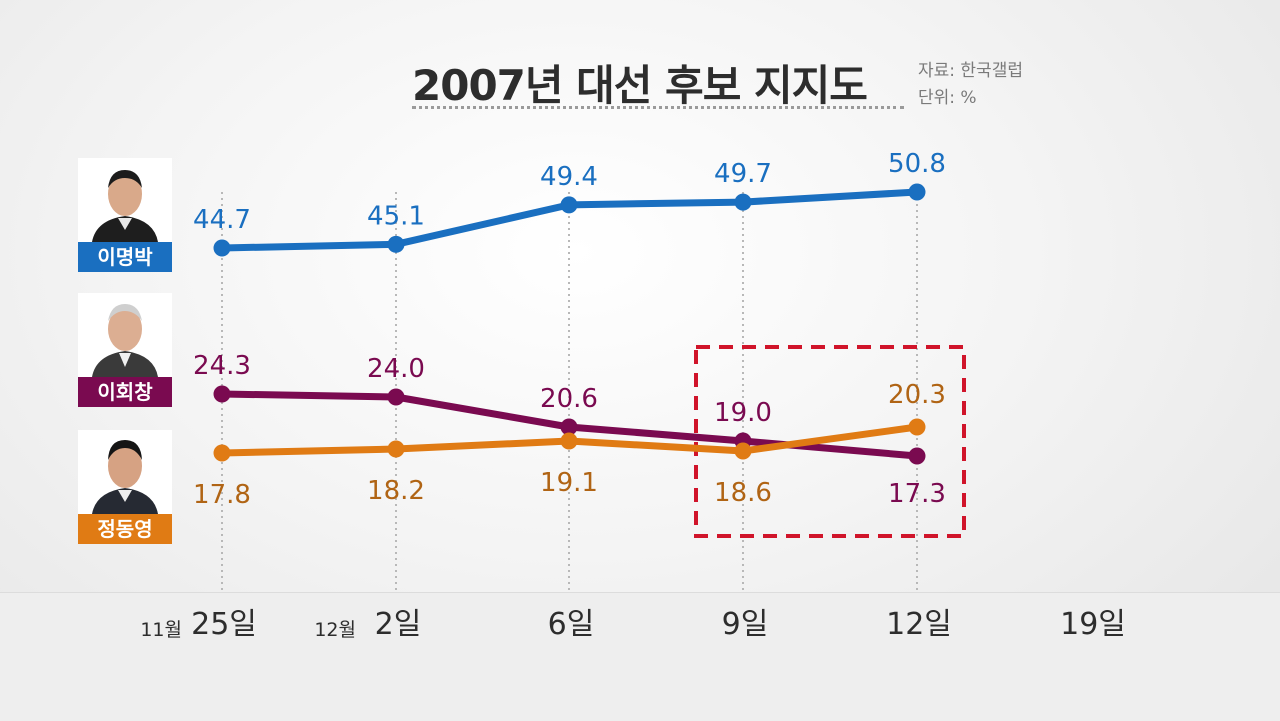 The height and width of the screenshot is (721, 1280). I want to click on chart-title: 2007년 대선 후보 지지도, so click(640, 85).